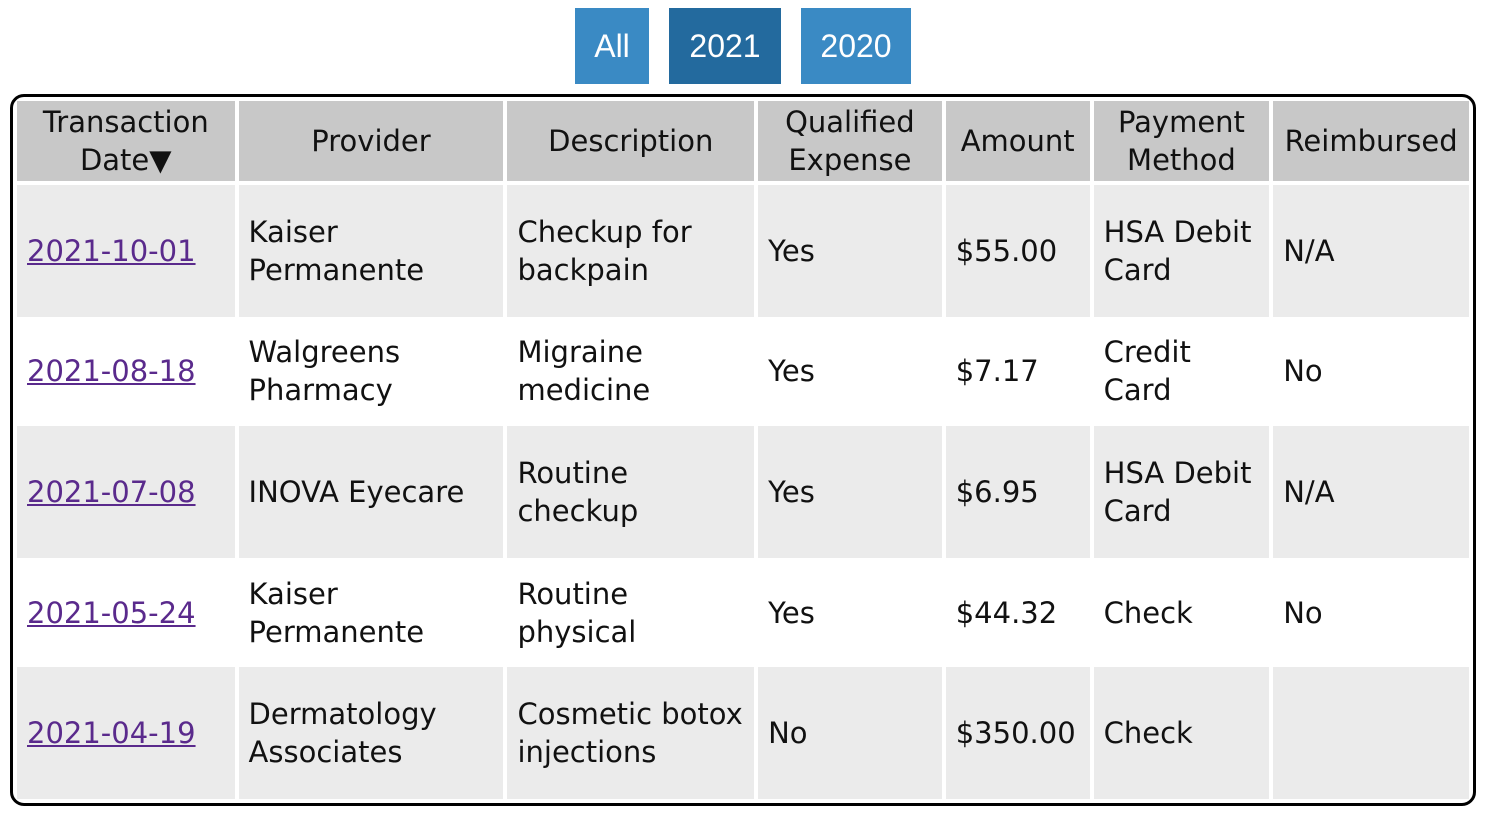  I want to click on header-transaction-date: Transaction Date▼, so click(126, 141).